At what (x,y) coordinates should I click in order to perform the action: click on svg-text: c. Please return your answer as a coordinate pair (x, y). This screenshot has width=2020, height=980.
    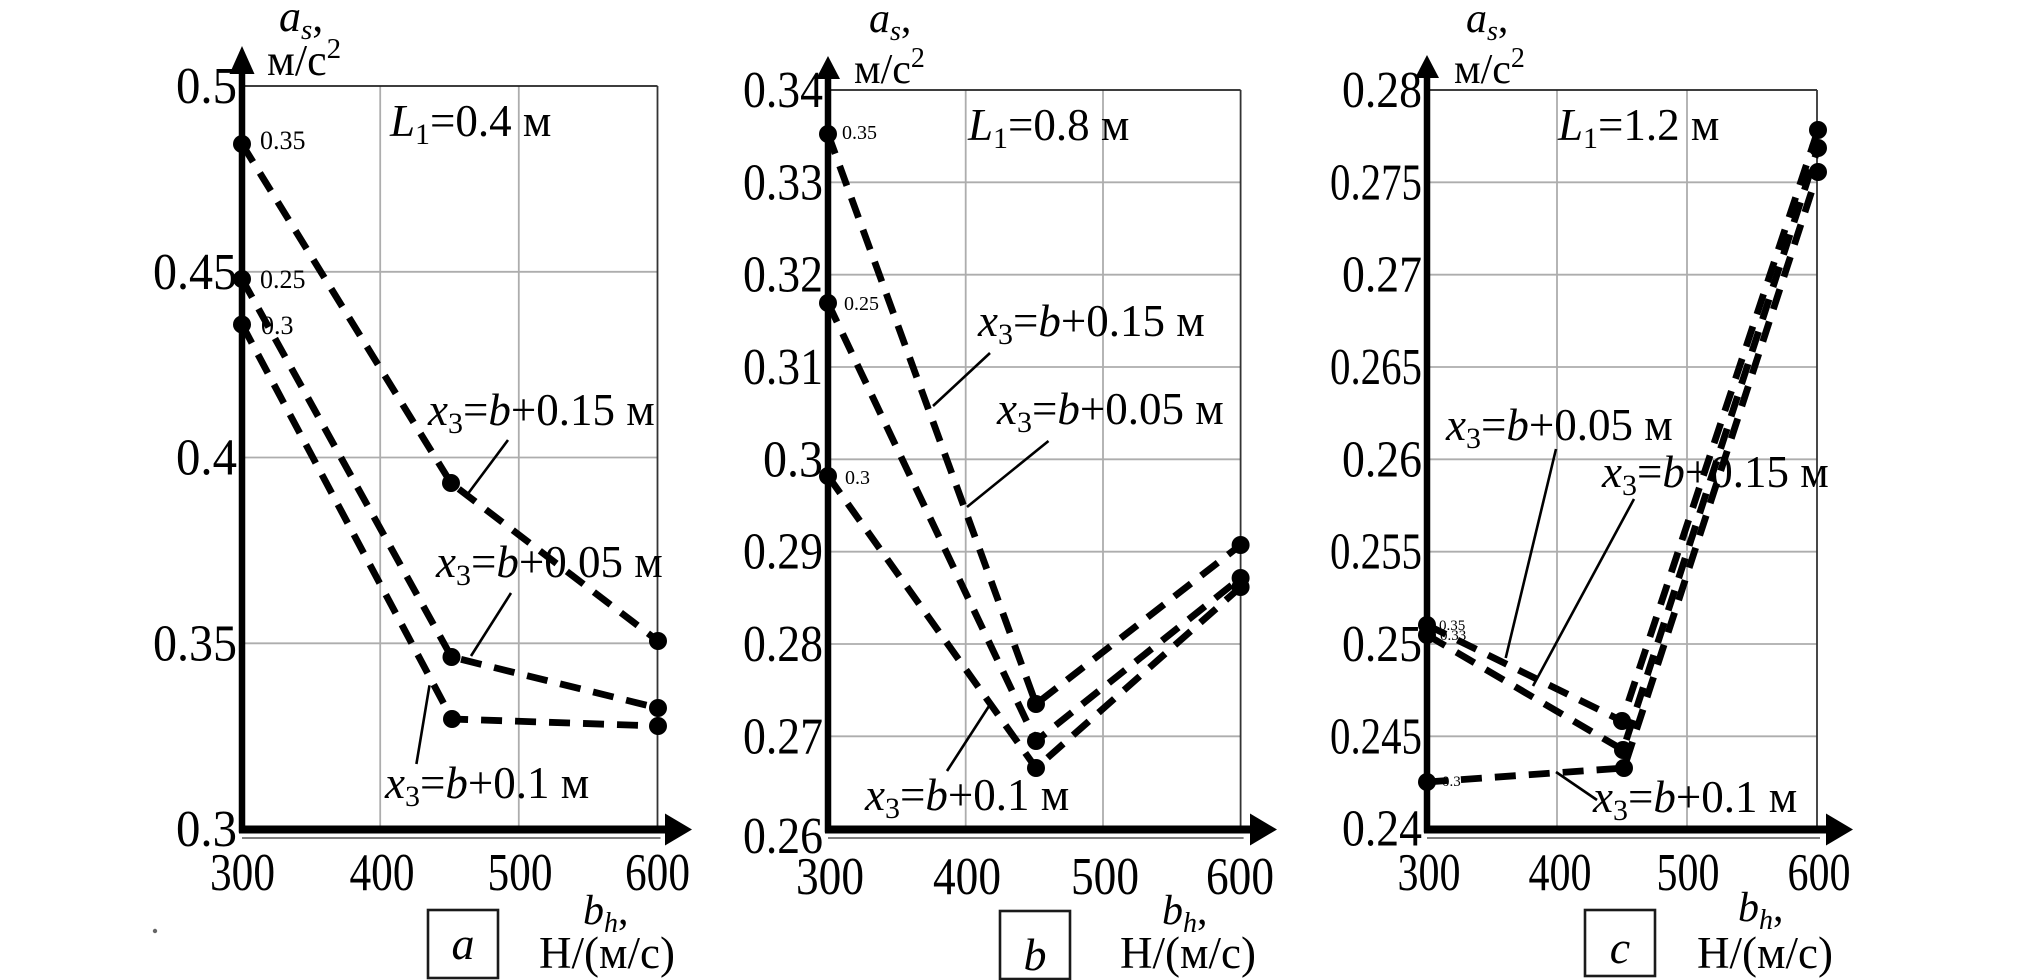
    Looking at the image, I should click on (1620, 947).